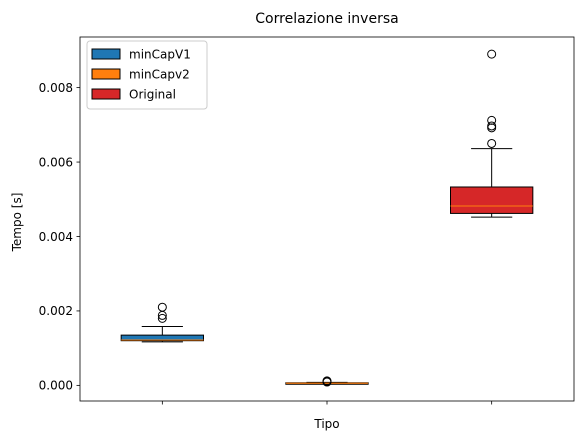 The height and width of the screenshot is (441, 584). I want to click on legend: minCapV1 minCapv2 Original, so click(147, 75).